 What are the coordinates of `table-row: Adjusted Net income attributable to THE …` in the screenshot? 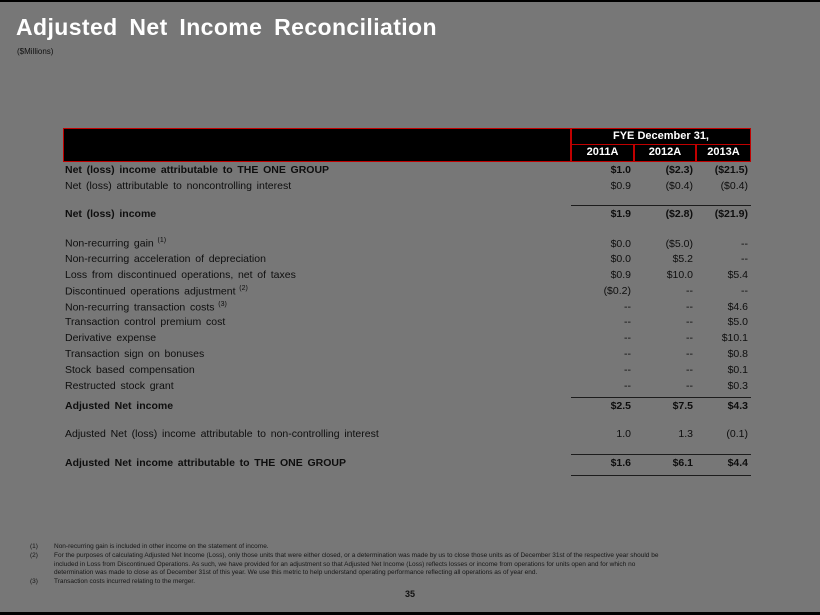 It's located at (407, 465).